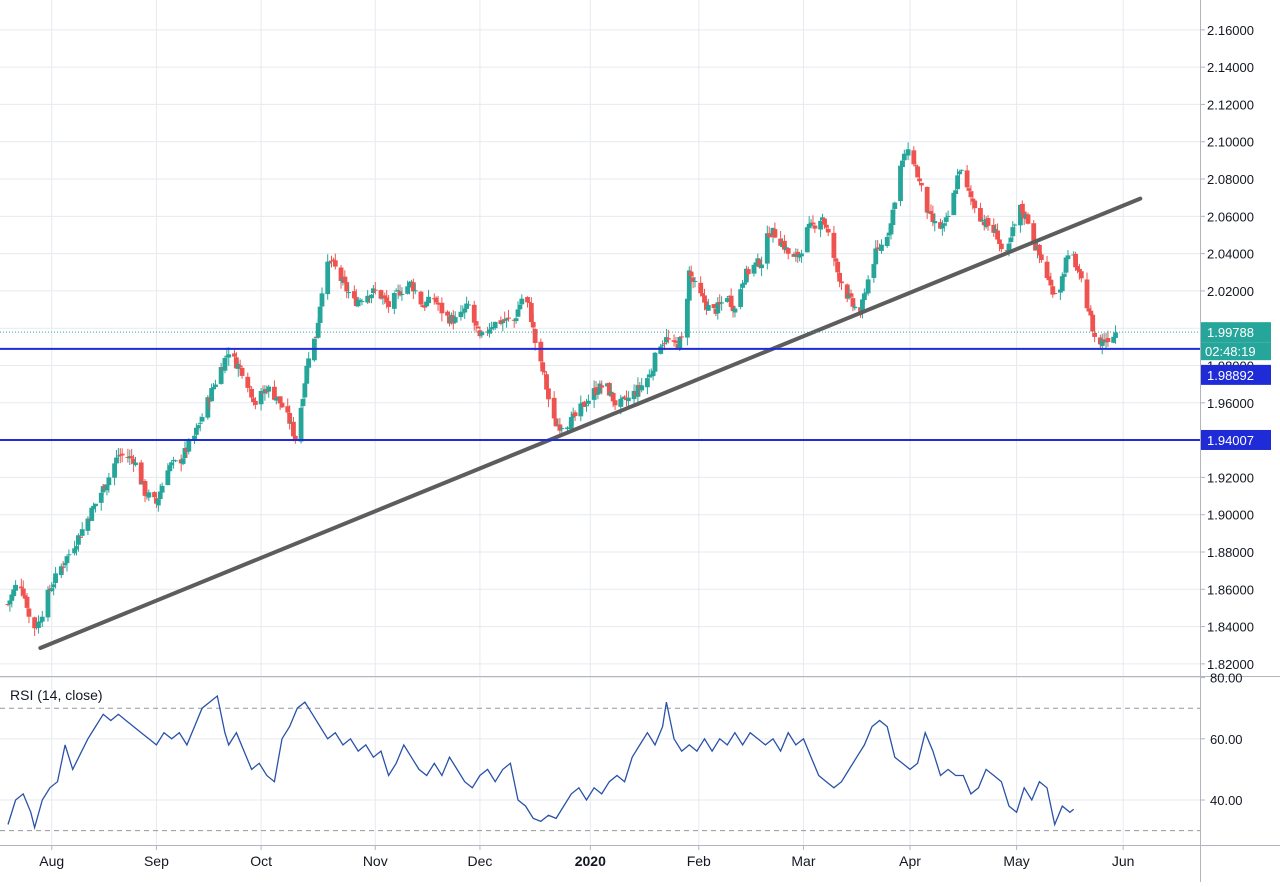 Image resolution: width=1280 pixels, height=887 pixels. Describe the element at coordinates (1221, 739) in the screenshot. I see `rsi-y-axis: 80.00 60.00 40.00` at that location.